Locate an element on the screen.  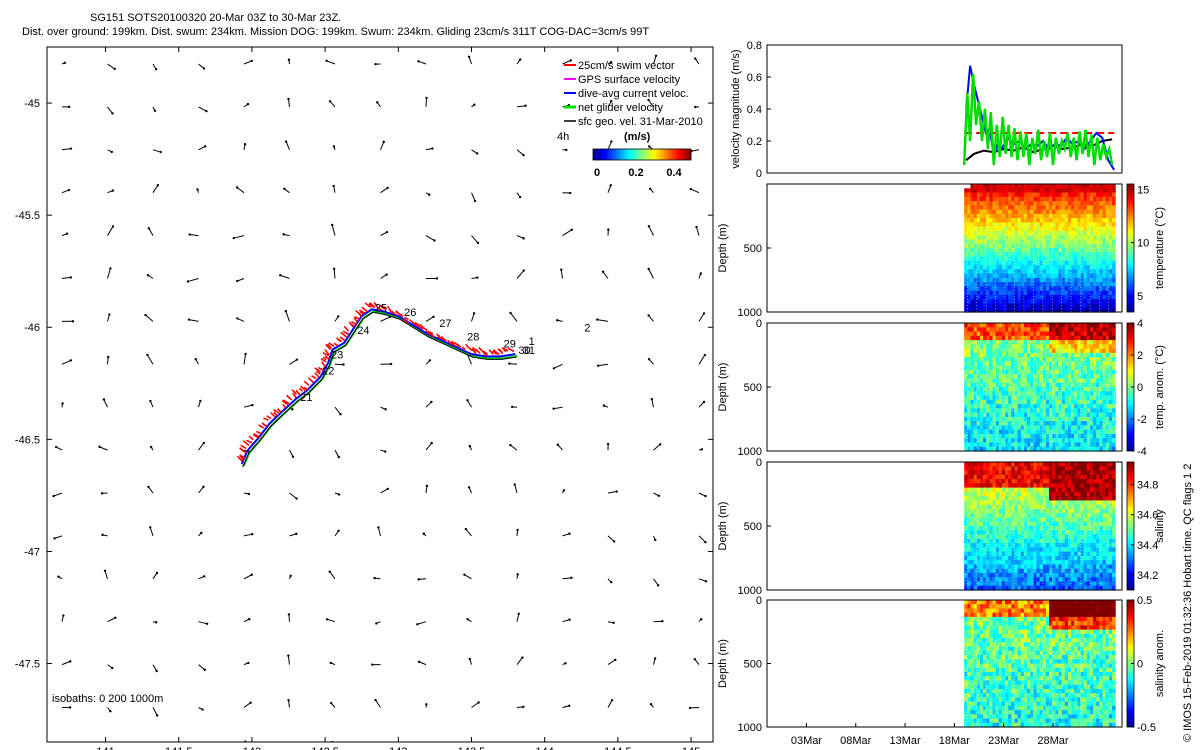
swim-vector is located at coordinates (358, 312).